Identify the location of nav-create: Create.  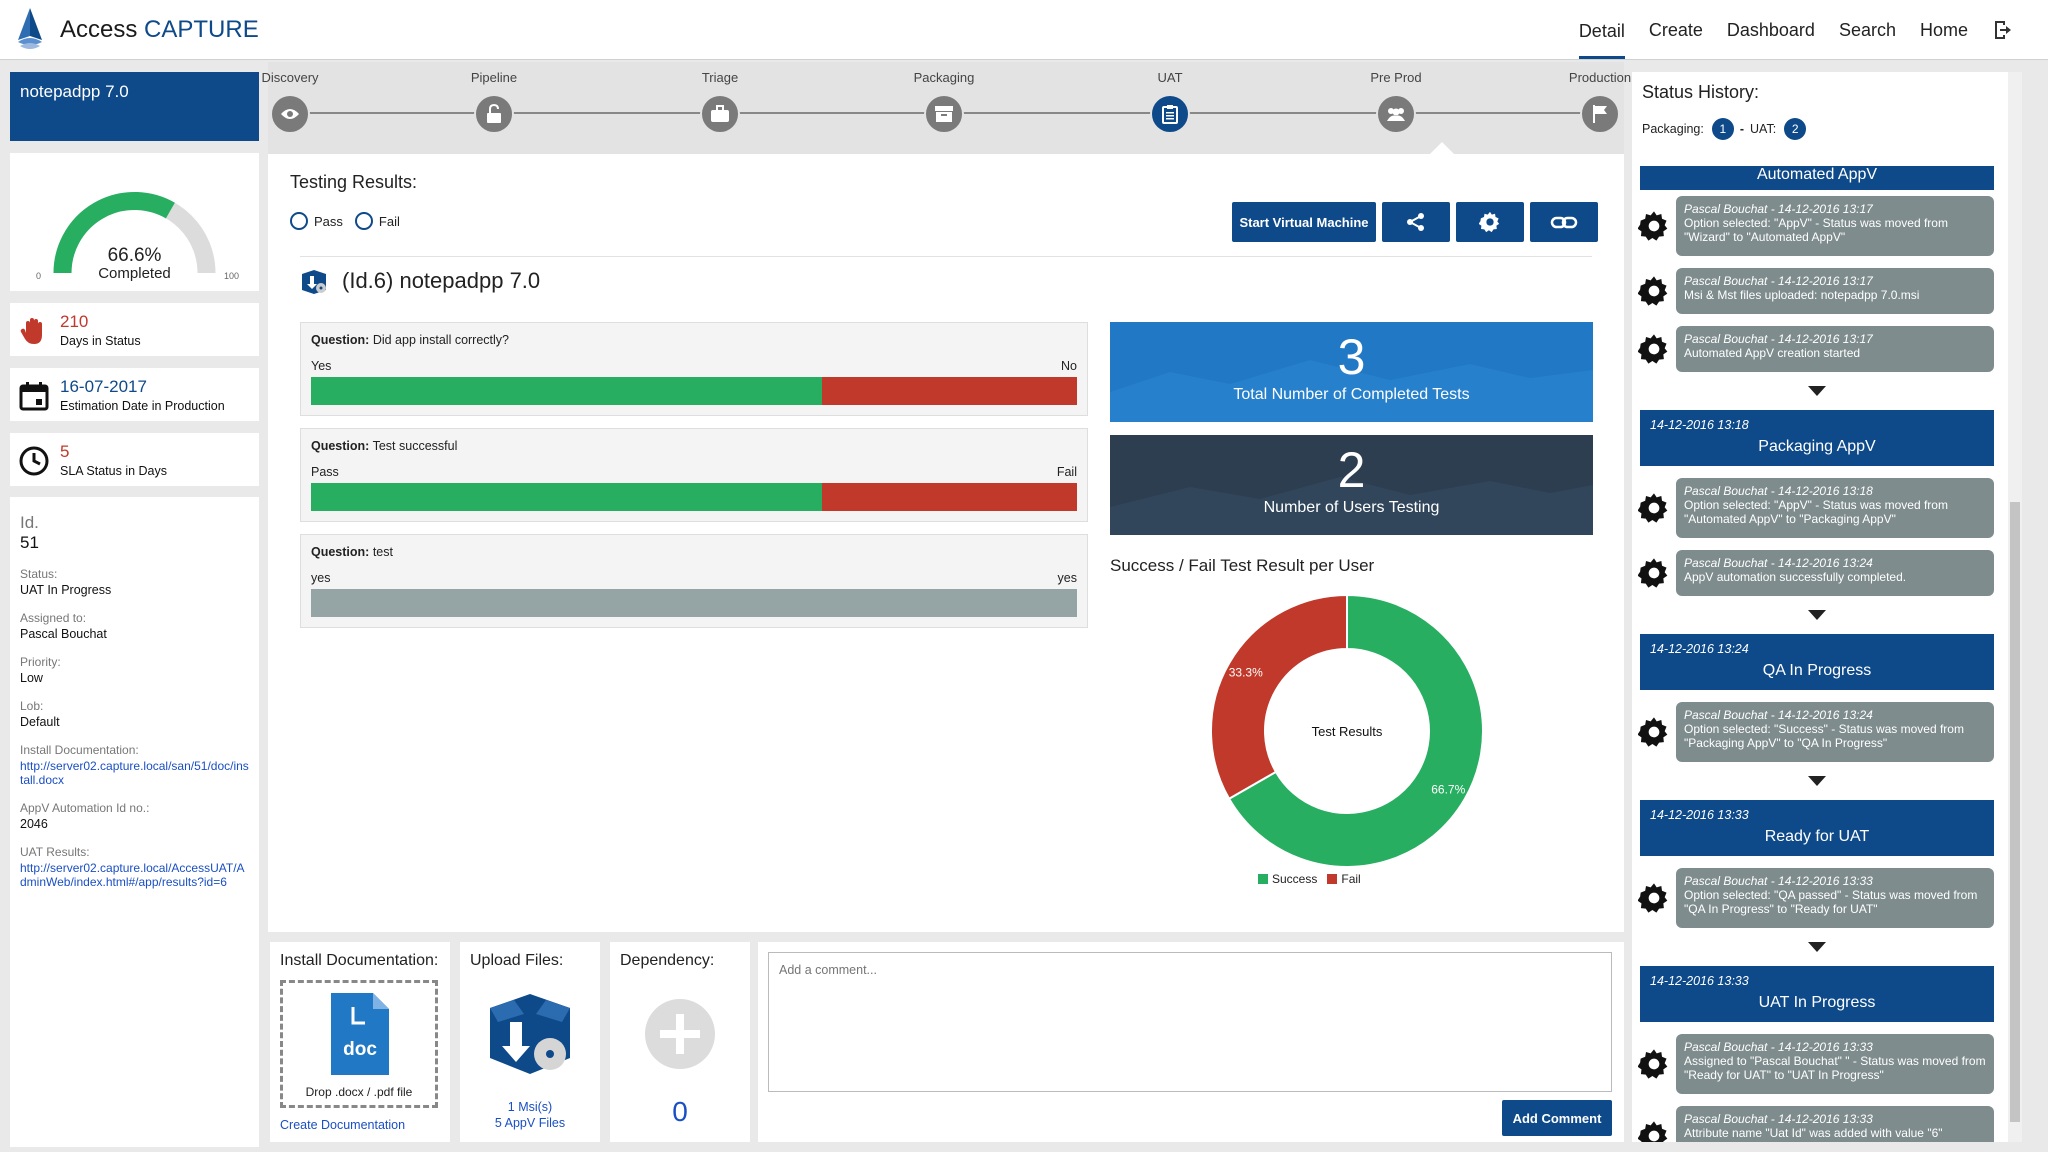
(1675, 30).